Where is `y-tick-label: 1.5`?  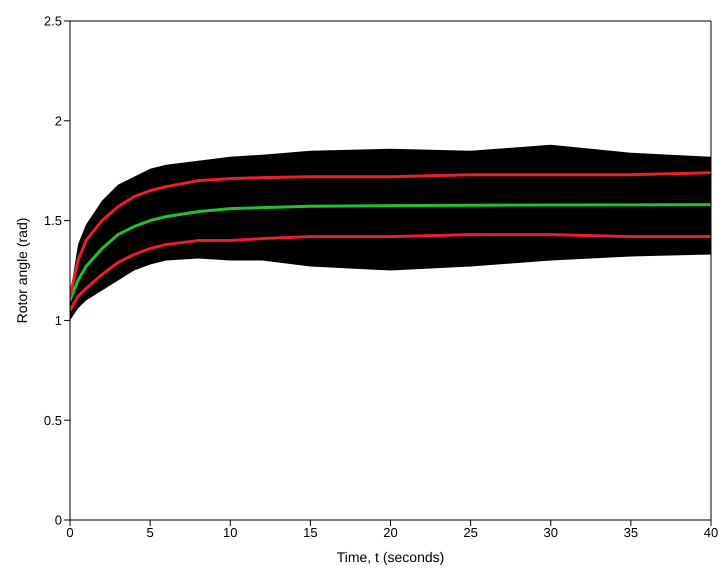 y-tick-label: 1.5 is located at coordinates (53, 220).